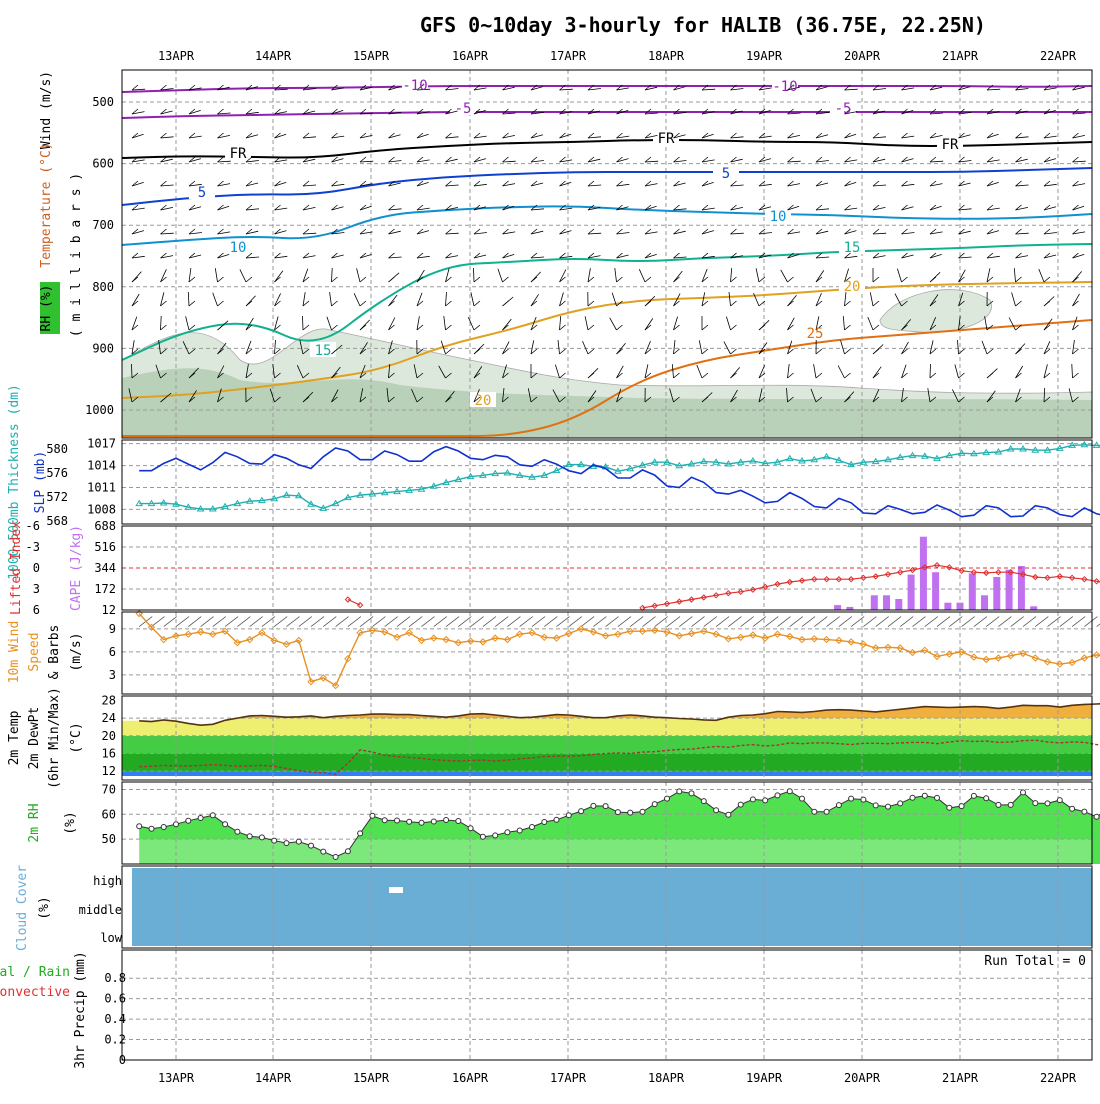 This screenshot has width=1100, height=1104. Describe the element at coordinates (470, 1078) in the screenshot. I see `date-label-bottom: 16APR` at that location.